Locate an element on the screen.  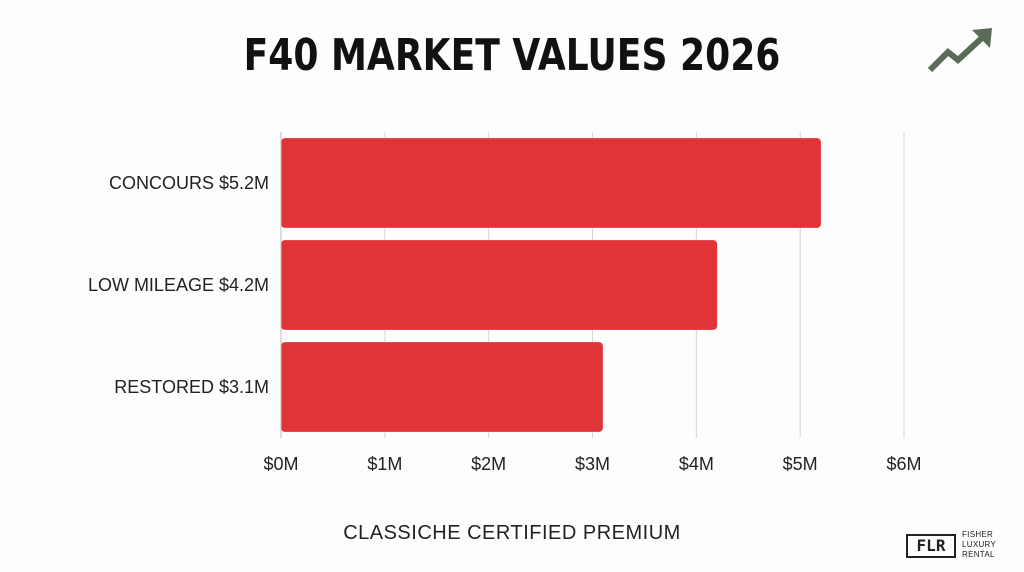
category-label: LOW MILEAGE $4.2M is located at coordinates (178, 285).